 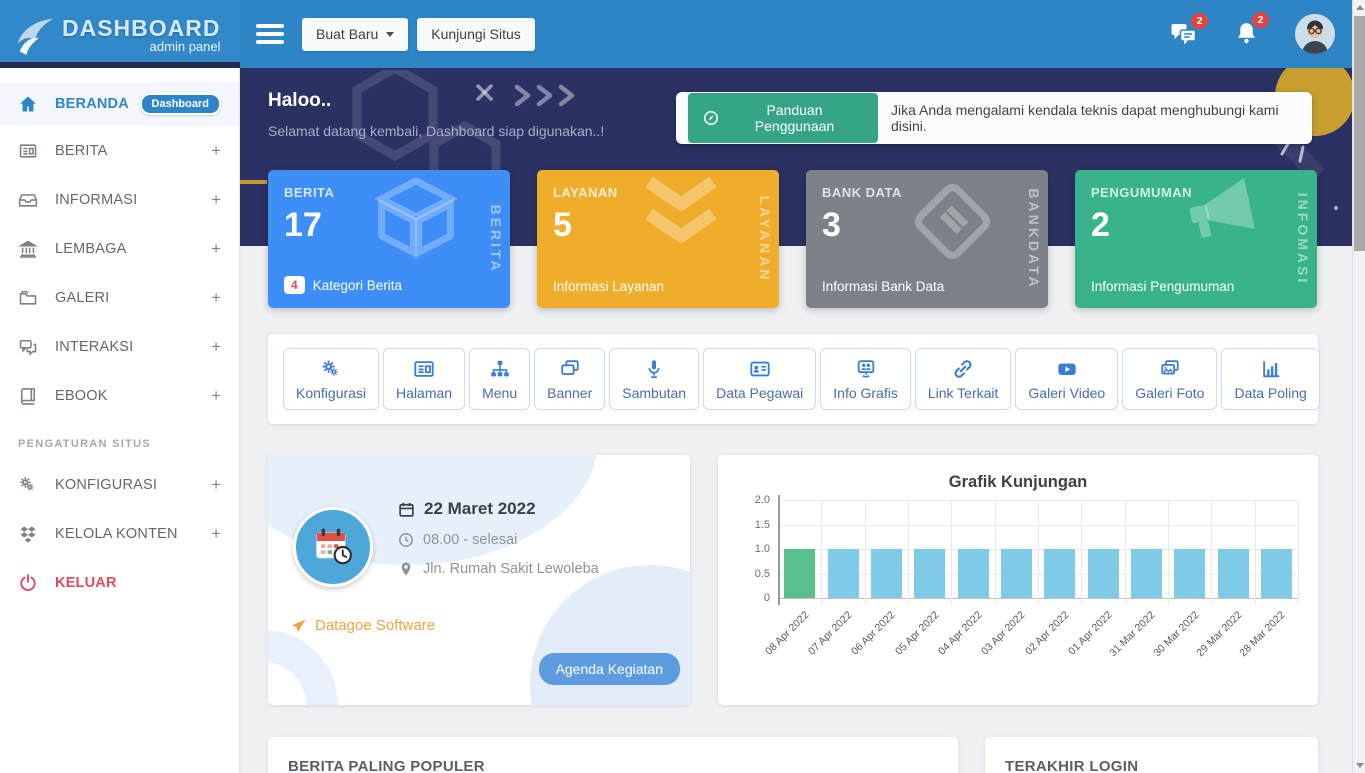 I want to click on stat-card-berita: BERITA 17 4 Kategori Berita BERITA, so click(x=389, y=239).